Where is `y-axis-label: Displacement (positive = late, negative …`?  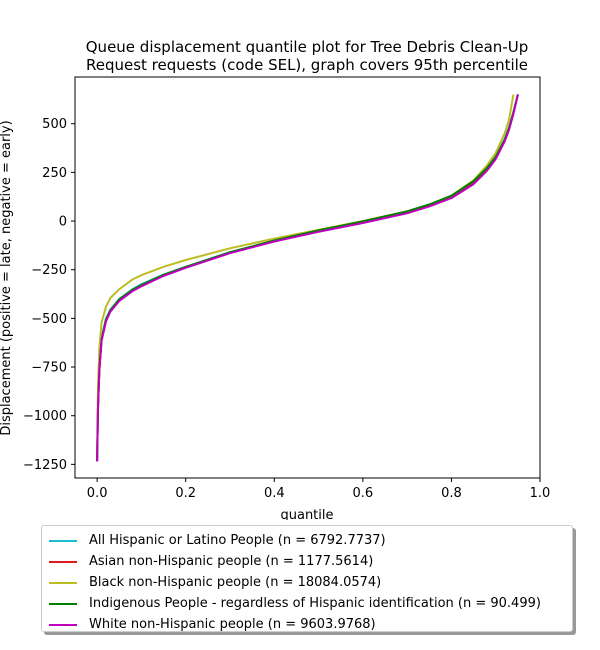
y-axis-label: Displacement (positive = late, negative … is located at coordinates (7, 277).